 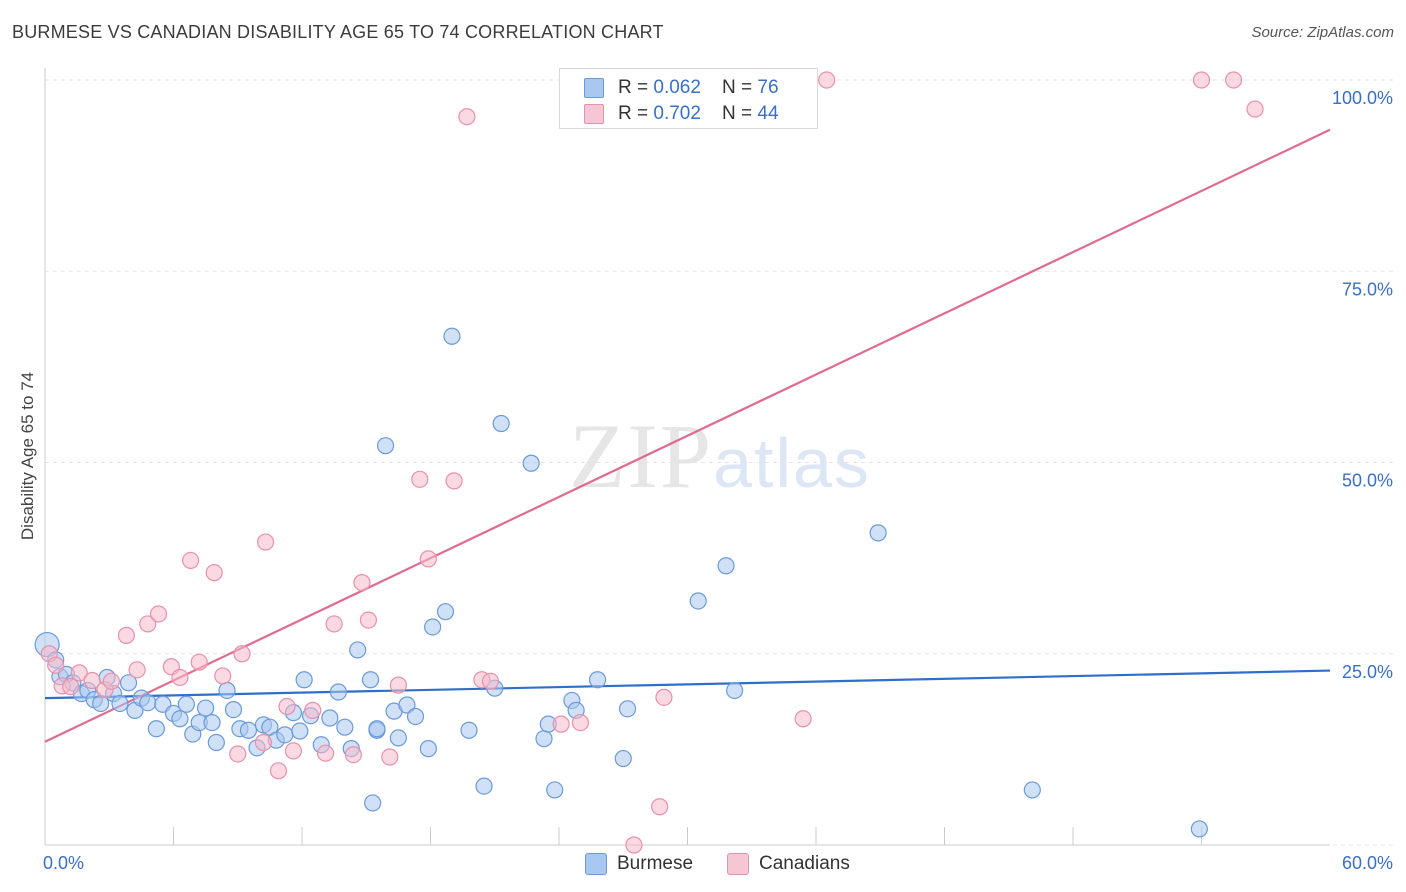 I want to click on y-tick-label: 25.0%, so click(x=1367, y=672).